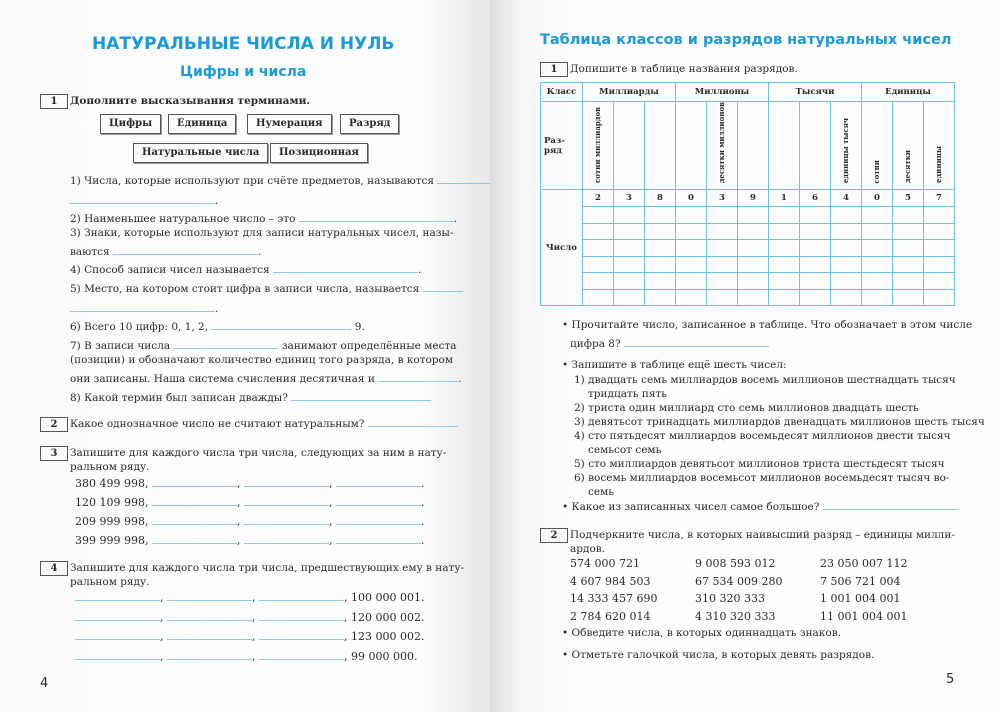  I want to click on rank-cell: сотни миллиардов, so click(598, 145).